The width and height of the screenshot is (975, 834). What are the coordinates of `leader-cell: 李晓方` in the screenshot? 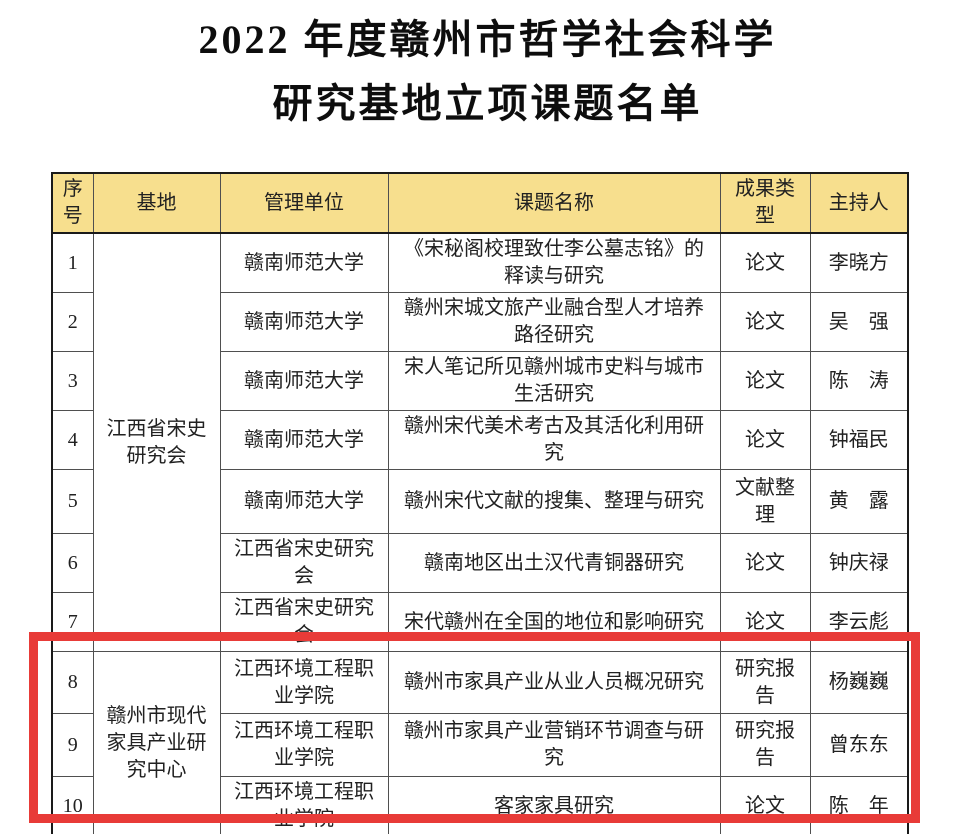 It's located at (859, 262).